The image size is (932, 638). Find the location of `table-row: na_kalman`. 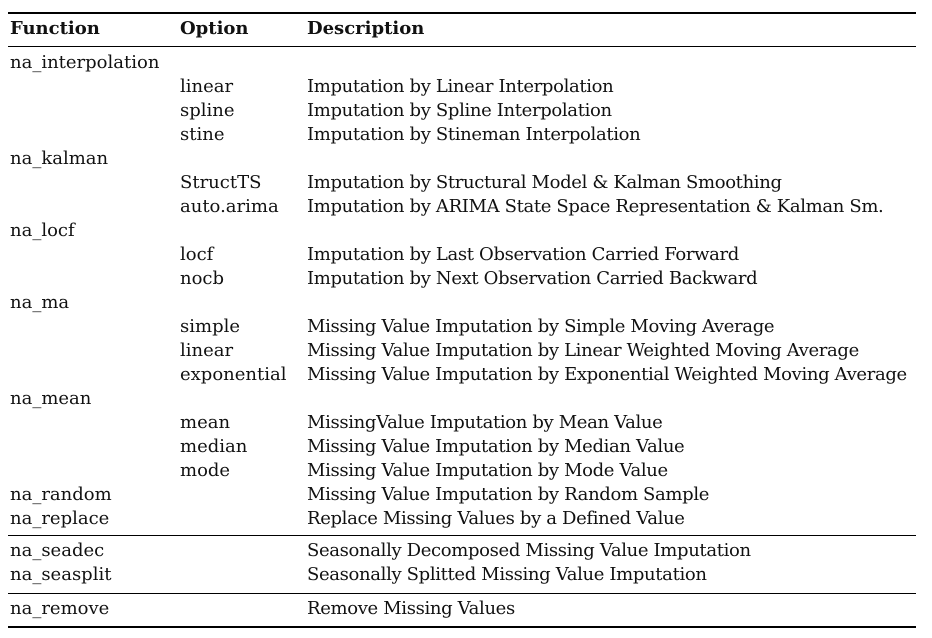

table-row: na_kalman is located at coordinates (466, 160).